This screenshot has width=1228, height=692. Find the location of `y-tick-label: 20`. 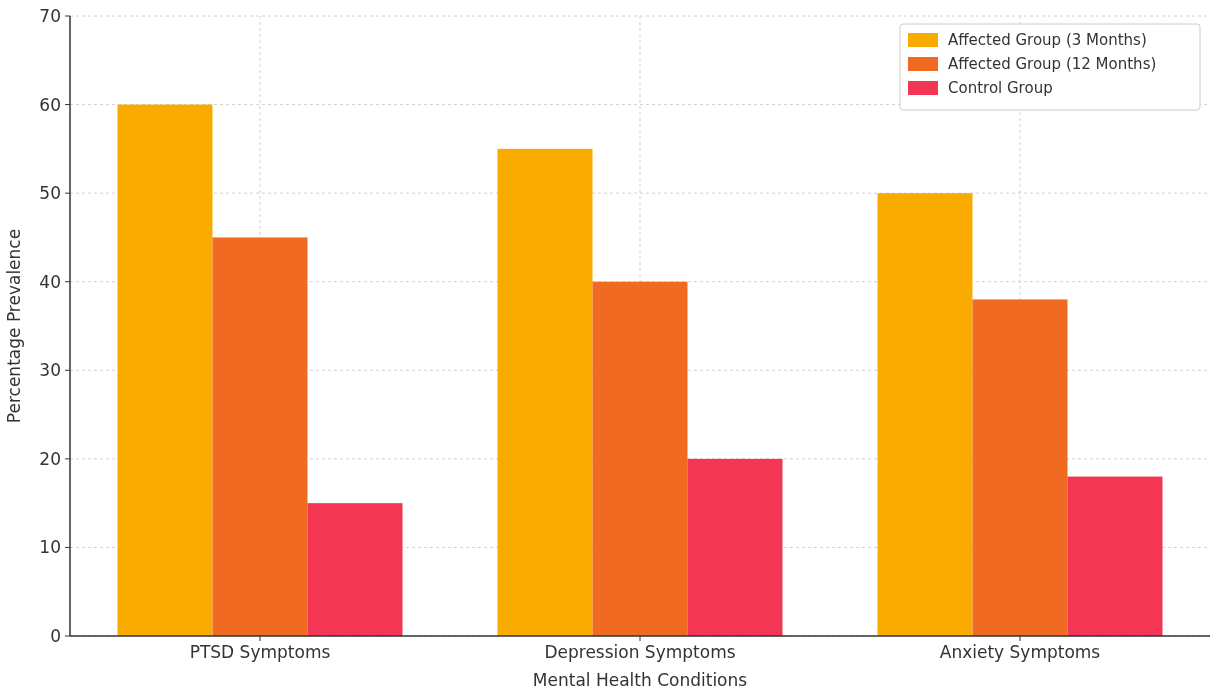

y-tick-label: 20 is located at coordinates (50, 458).